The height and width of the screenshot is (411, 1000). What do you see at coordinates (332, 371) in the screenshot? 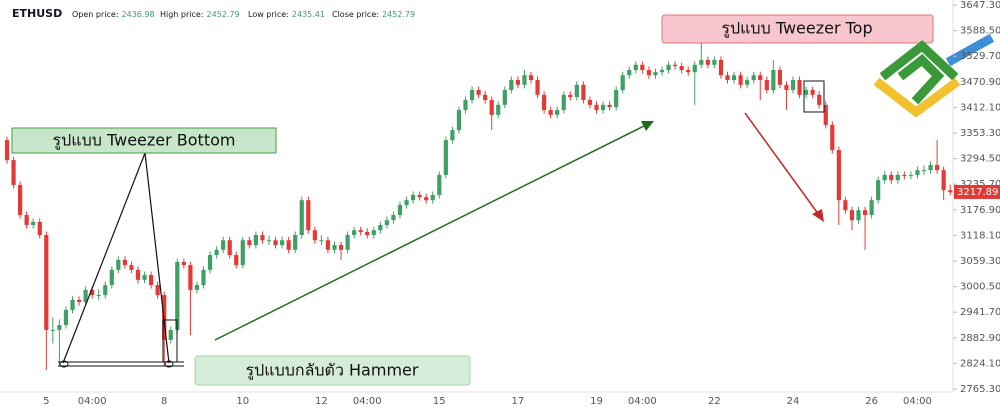
I see `annotation-label: รูปแบบกลับตัว Hammer` at bounding box center [332, 371].